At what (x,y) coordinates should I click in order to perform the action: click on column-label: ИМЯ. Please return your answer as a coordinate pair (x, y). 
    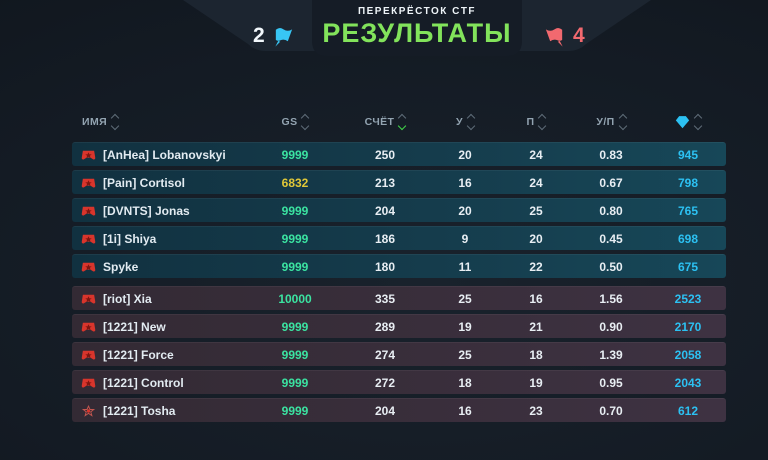
    Looking at the image, I should click on (95, 121).